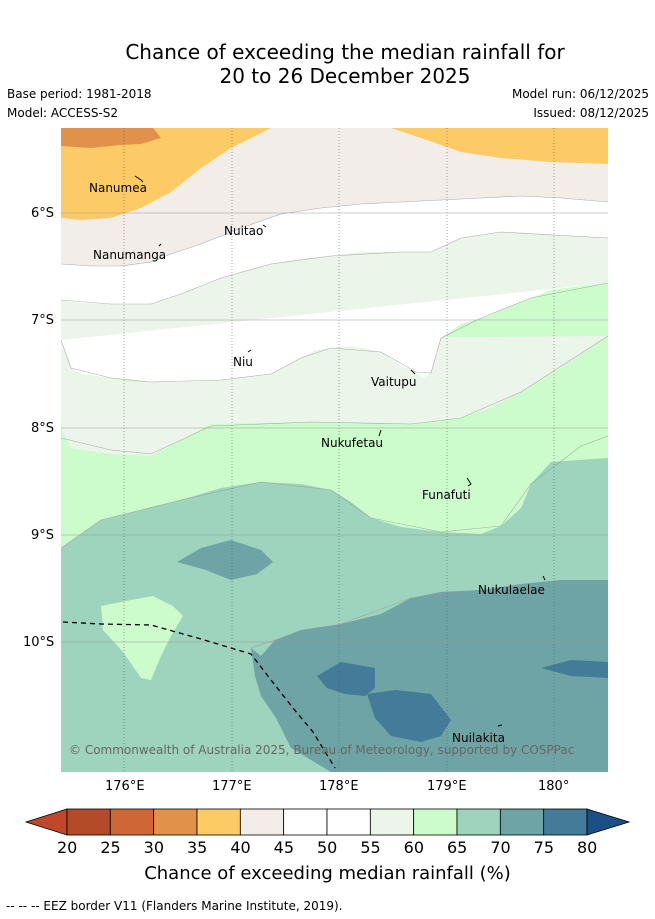  What do you see at coordinates (554, 786) in the screenshot?
I see `lon-label-180: 180°` at bounding box center [554, 786].